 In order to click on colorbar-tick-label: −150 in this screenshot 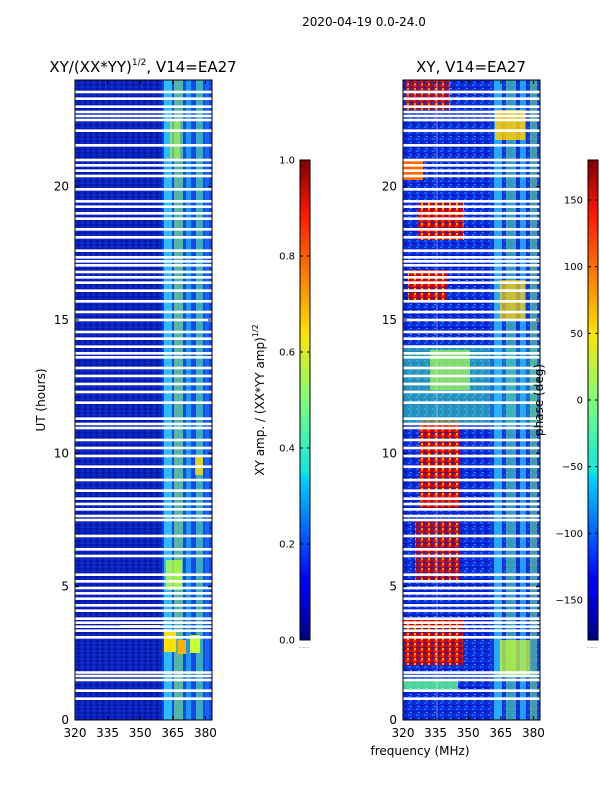, I will do `click(569, 601)`.